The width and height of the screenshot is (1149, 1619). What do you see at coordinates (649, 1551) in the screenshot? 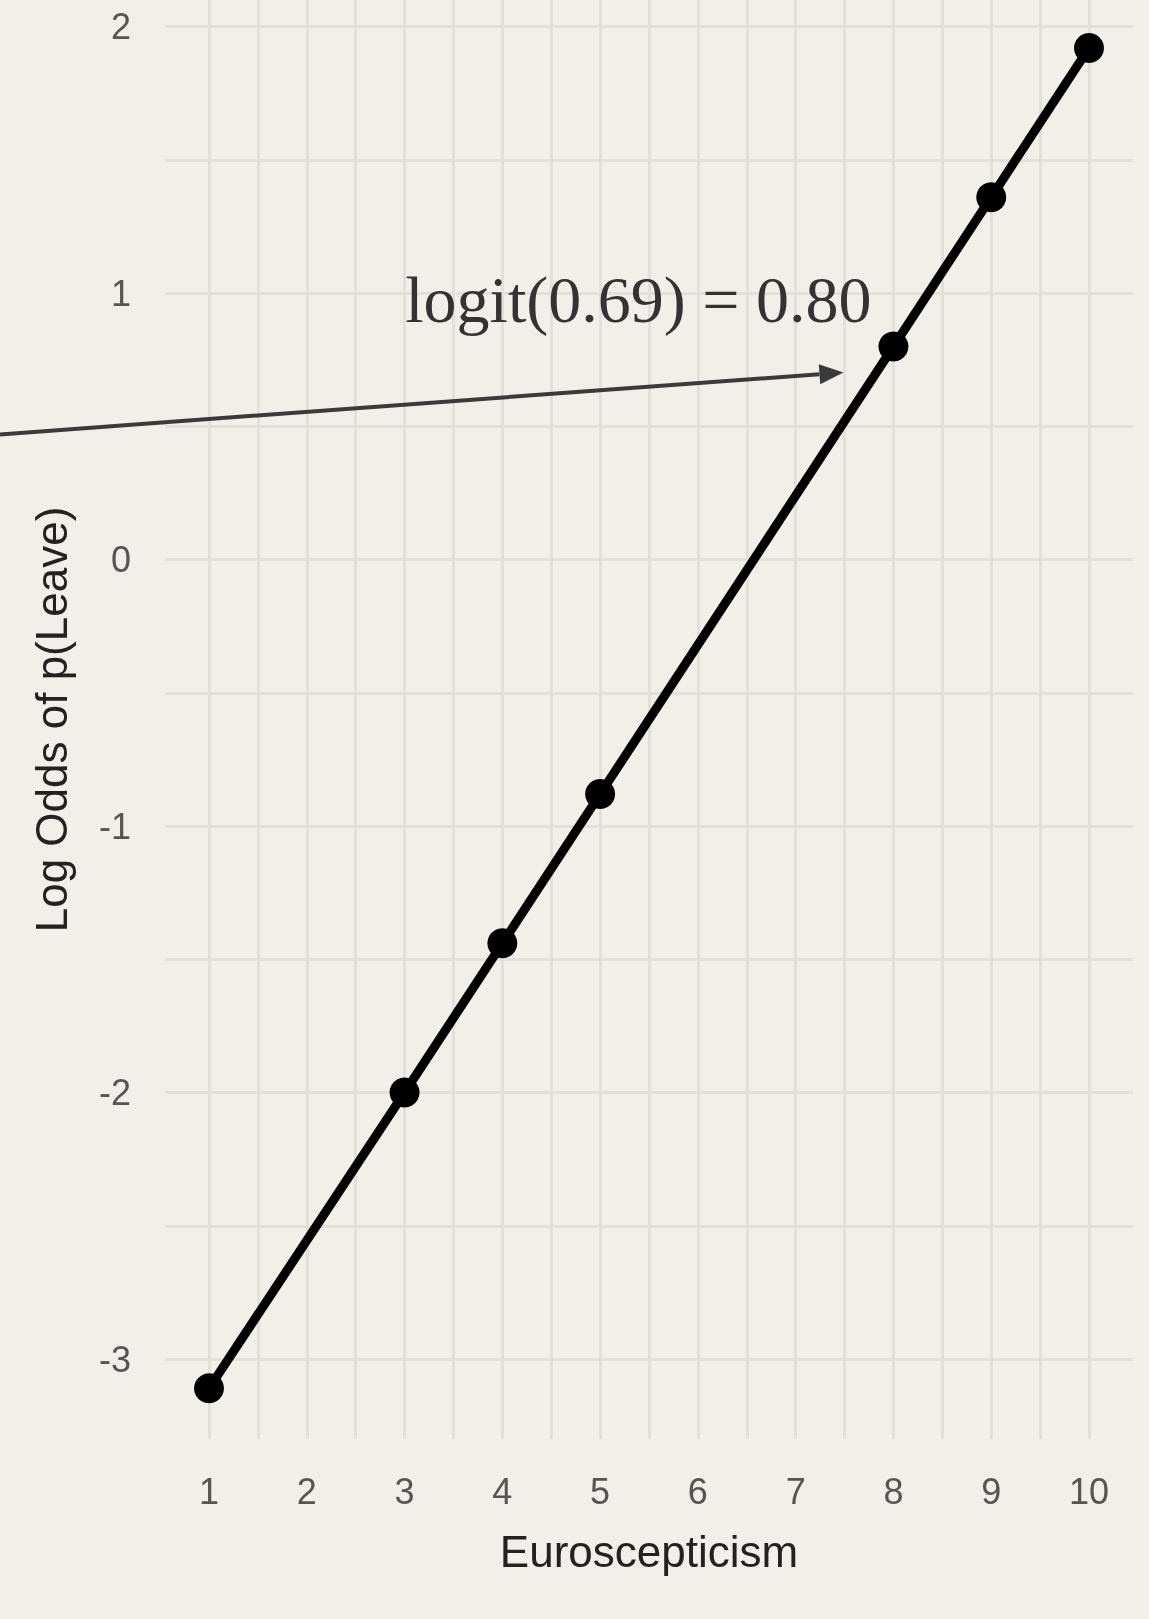
I see `x-axis-title: Euroscepticism` at bounding box center [649, 1551].